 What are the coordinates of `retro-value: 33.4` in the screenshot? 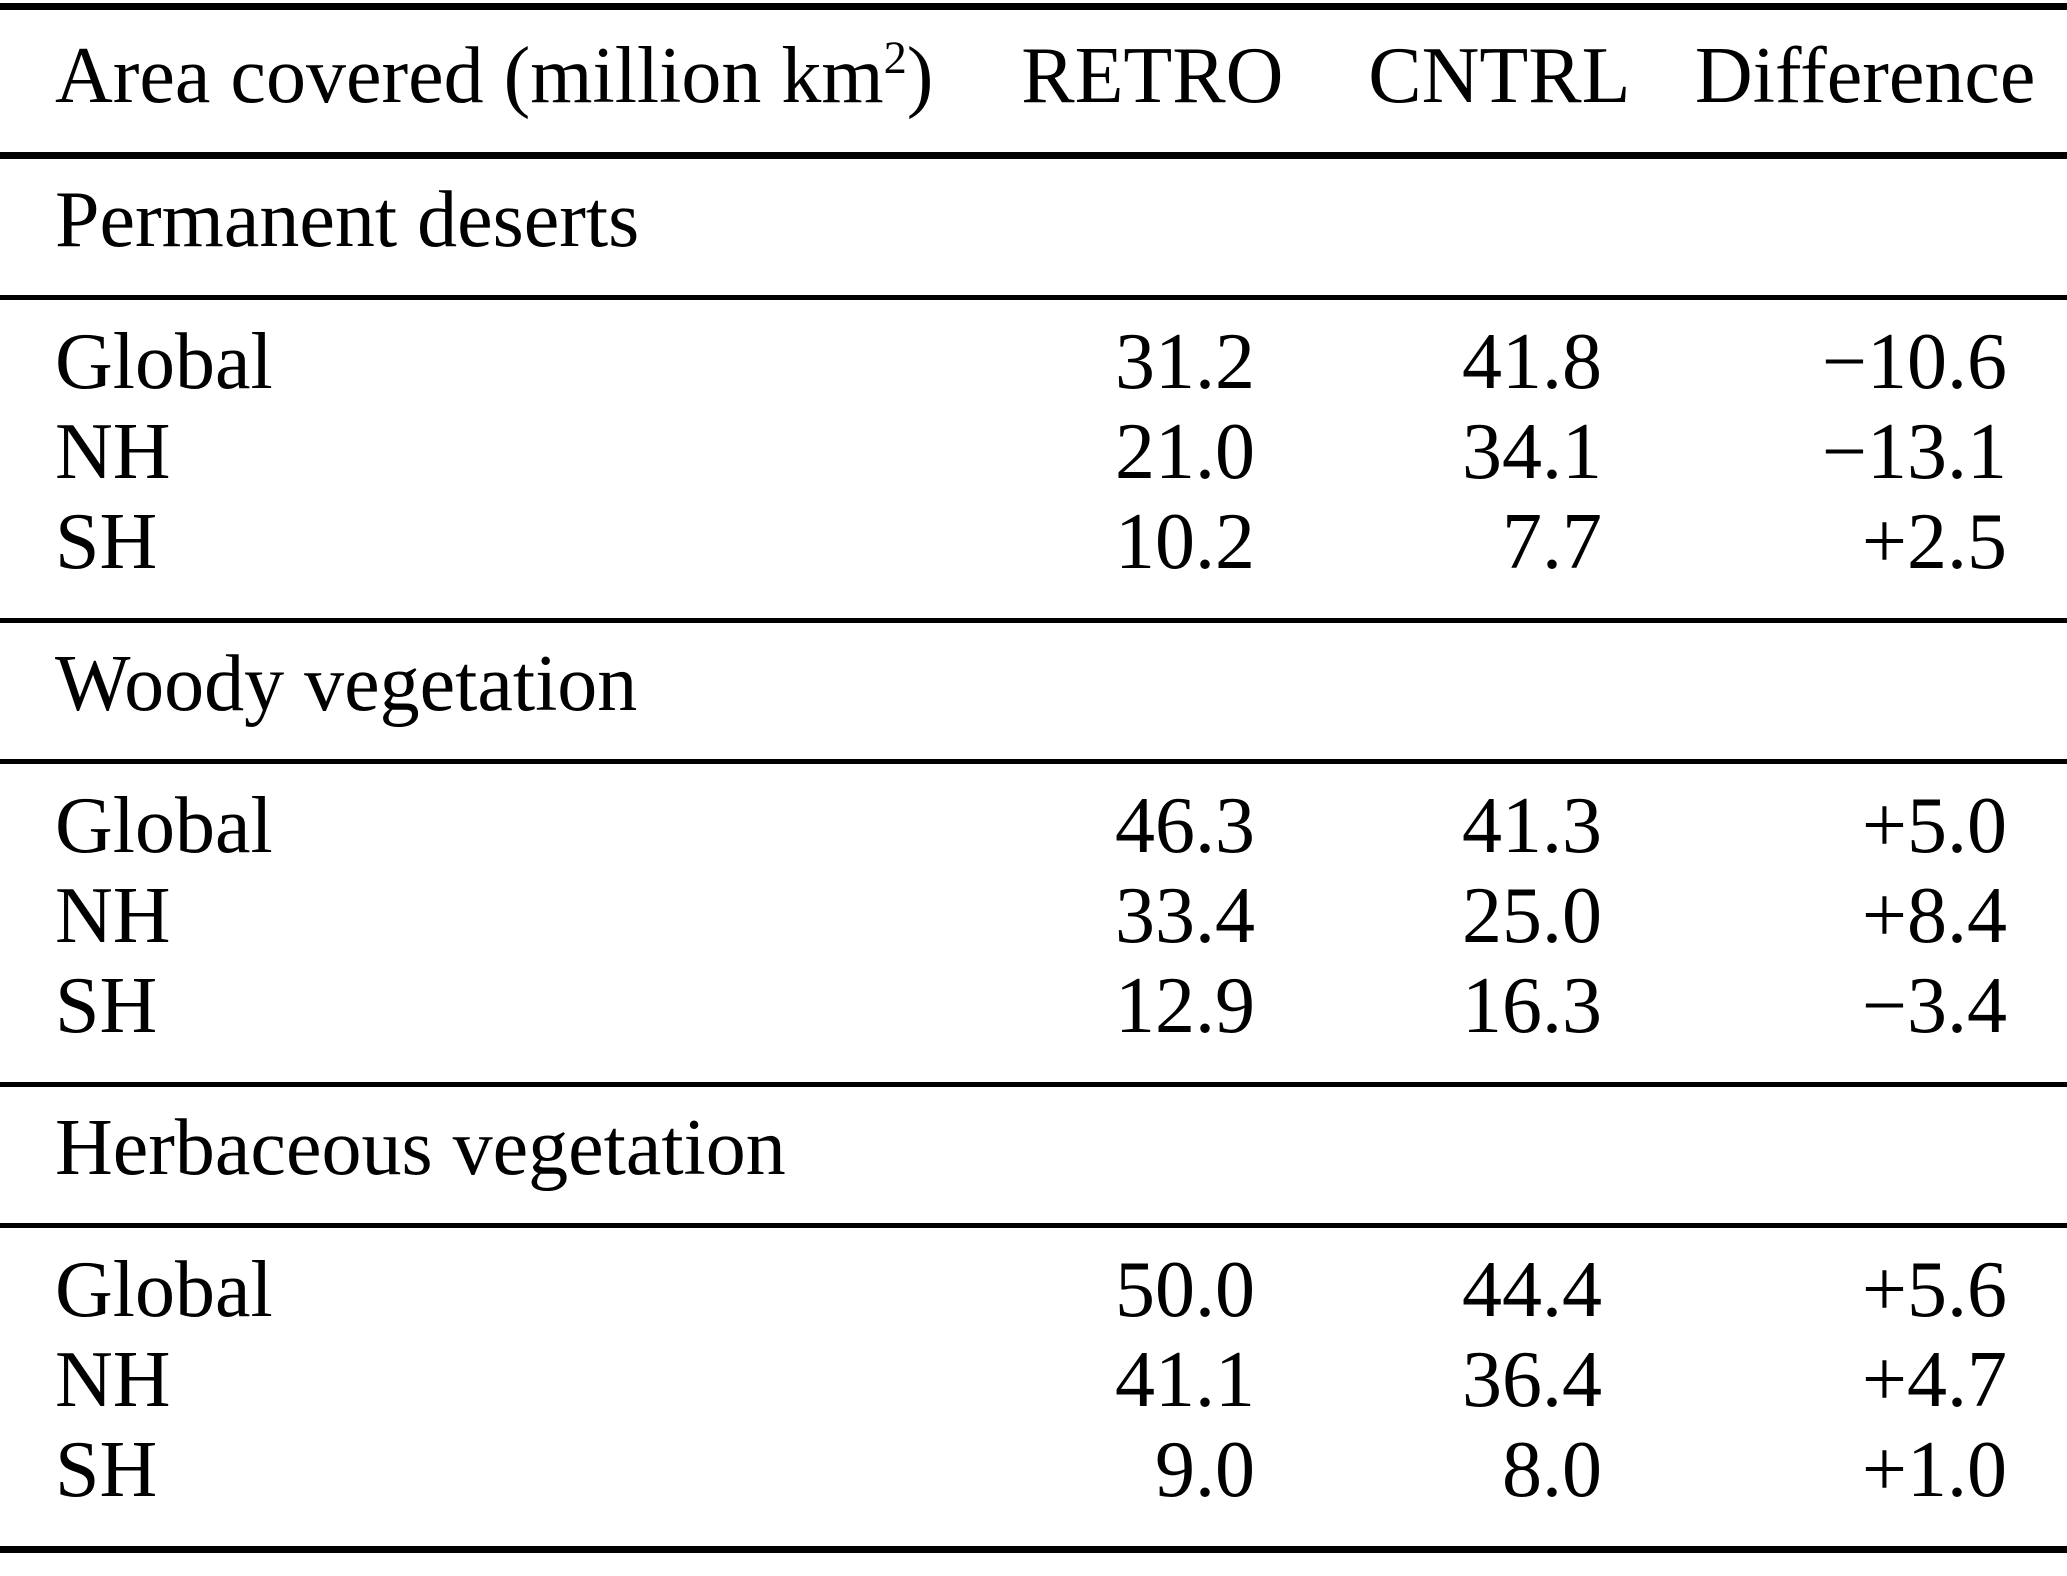 It's located at (1185, 916).